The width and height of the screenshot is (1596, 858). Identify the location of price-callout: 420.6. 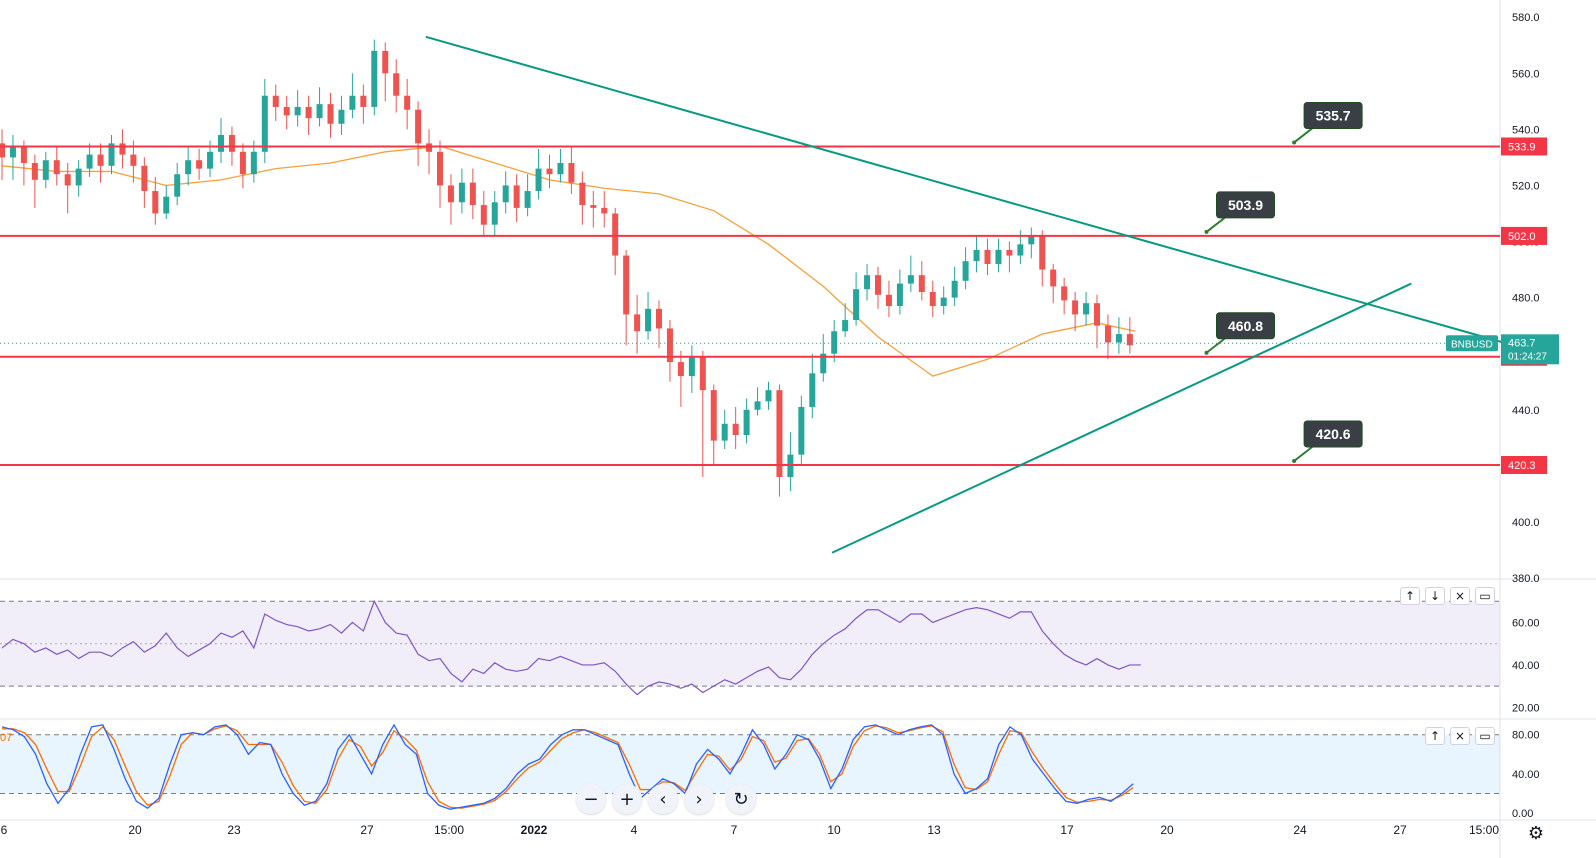
(1327, 442).